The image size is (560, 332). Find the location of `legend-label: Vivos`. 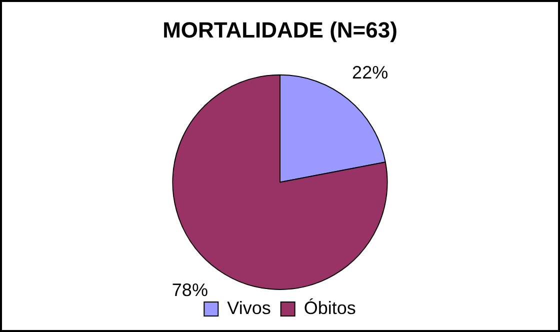

legend-label: Vivos is located at coordinates (249, 308).